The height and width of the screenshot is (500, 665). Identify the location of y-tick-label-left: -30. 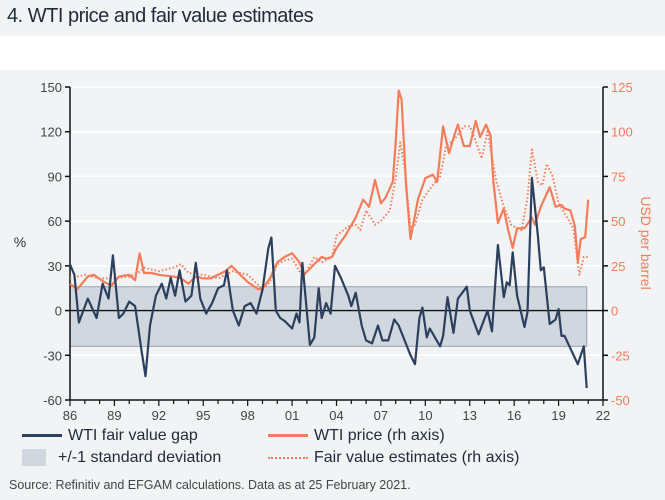
(52, 355).